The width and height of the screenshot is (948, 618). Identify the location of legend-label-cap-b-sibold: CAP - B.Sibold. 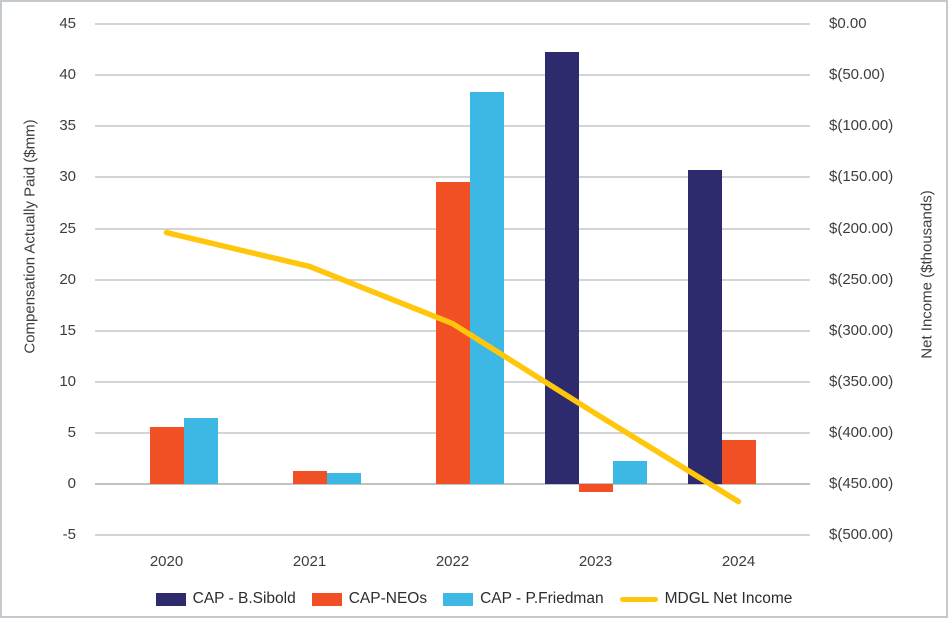
(244, 598).